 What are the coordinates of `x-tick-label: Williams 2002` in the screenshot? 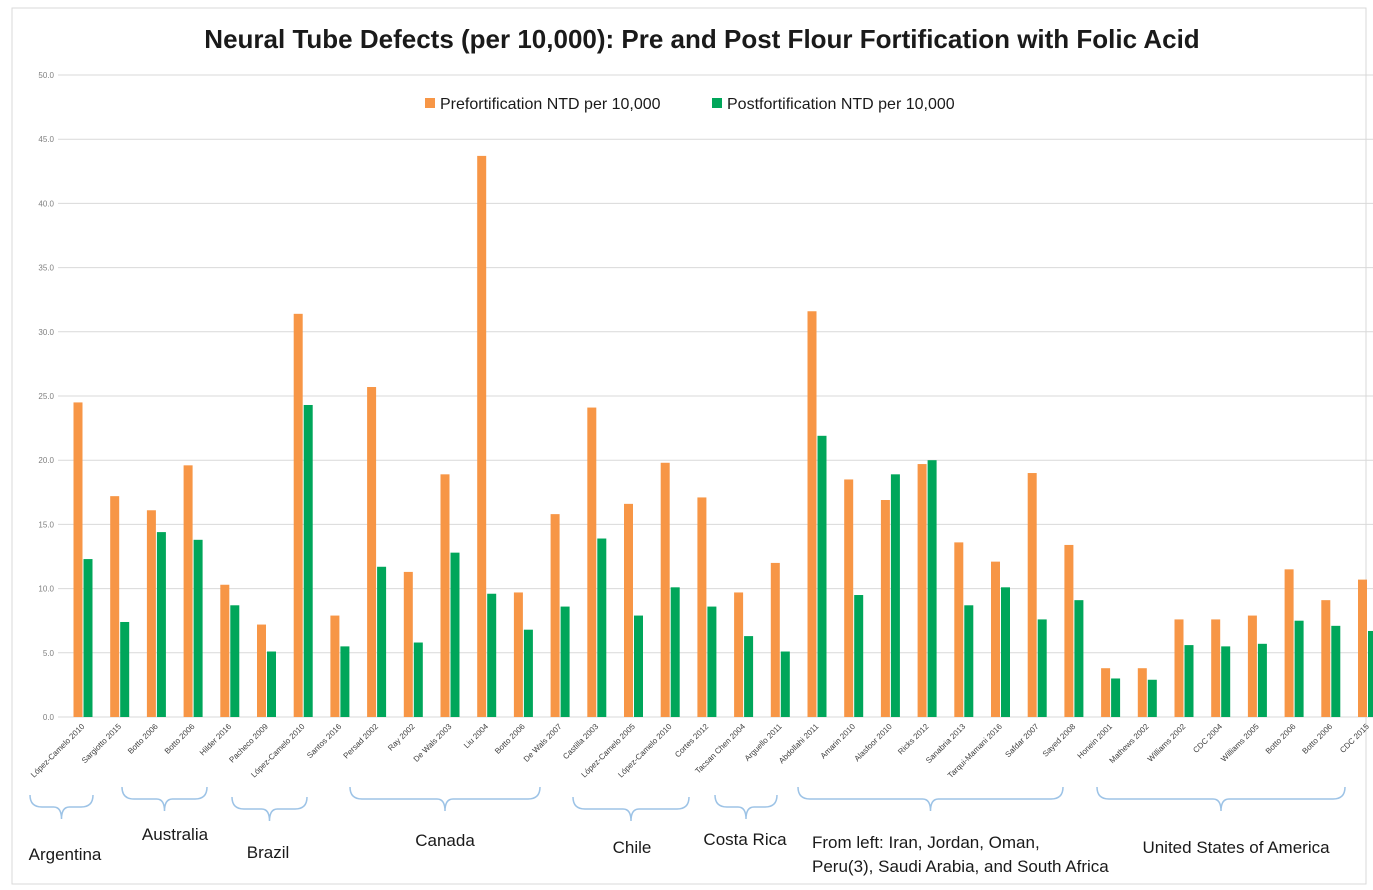 It's located at (1167, 743).